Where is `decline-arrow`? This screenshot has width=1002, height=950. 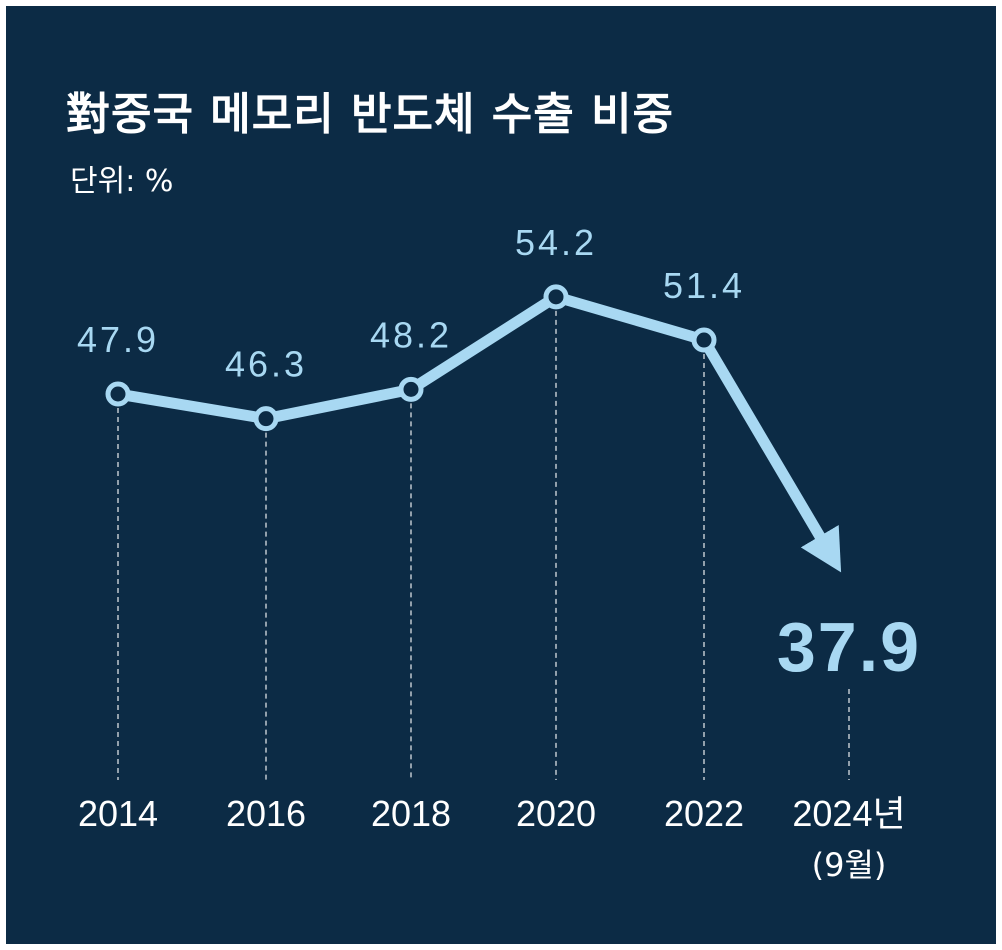 decline-arrow is located at coordinates (770, 453).